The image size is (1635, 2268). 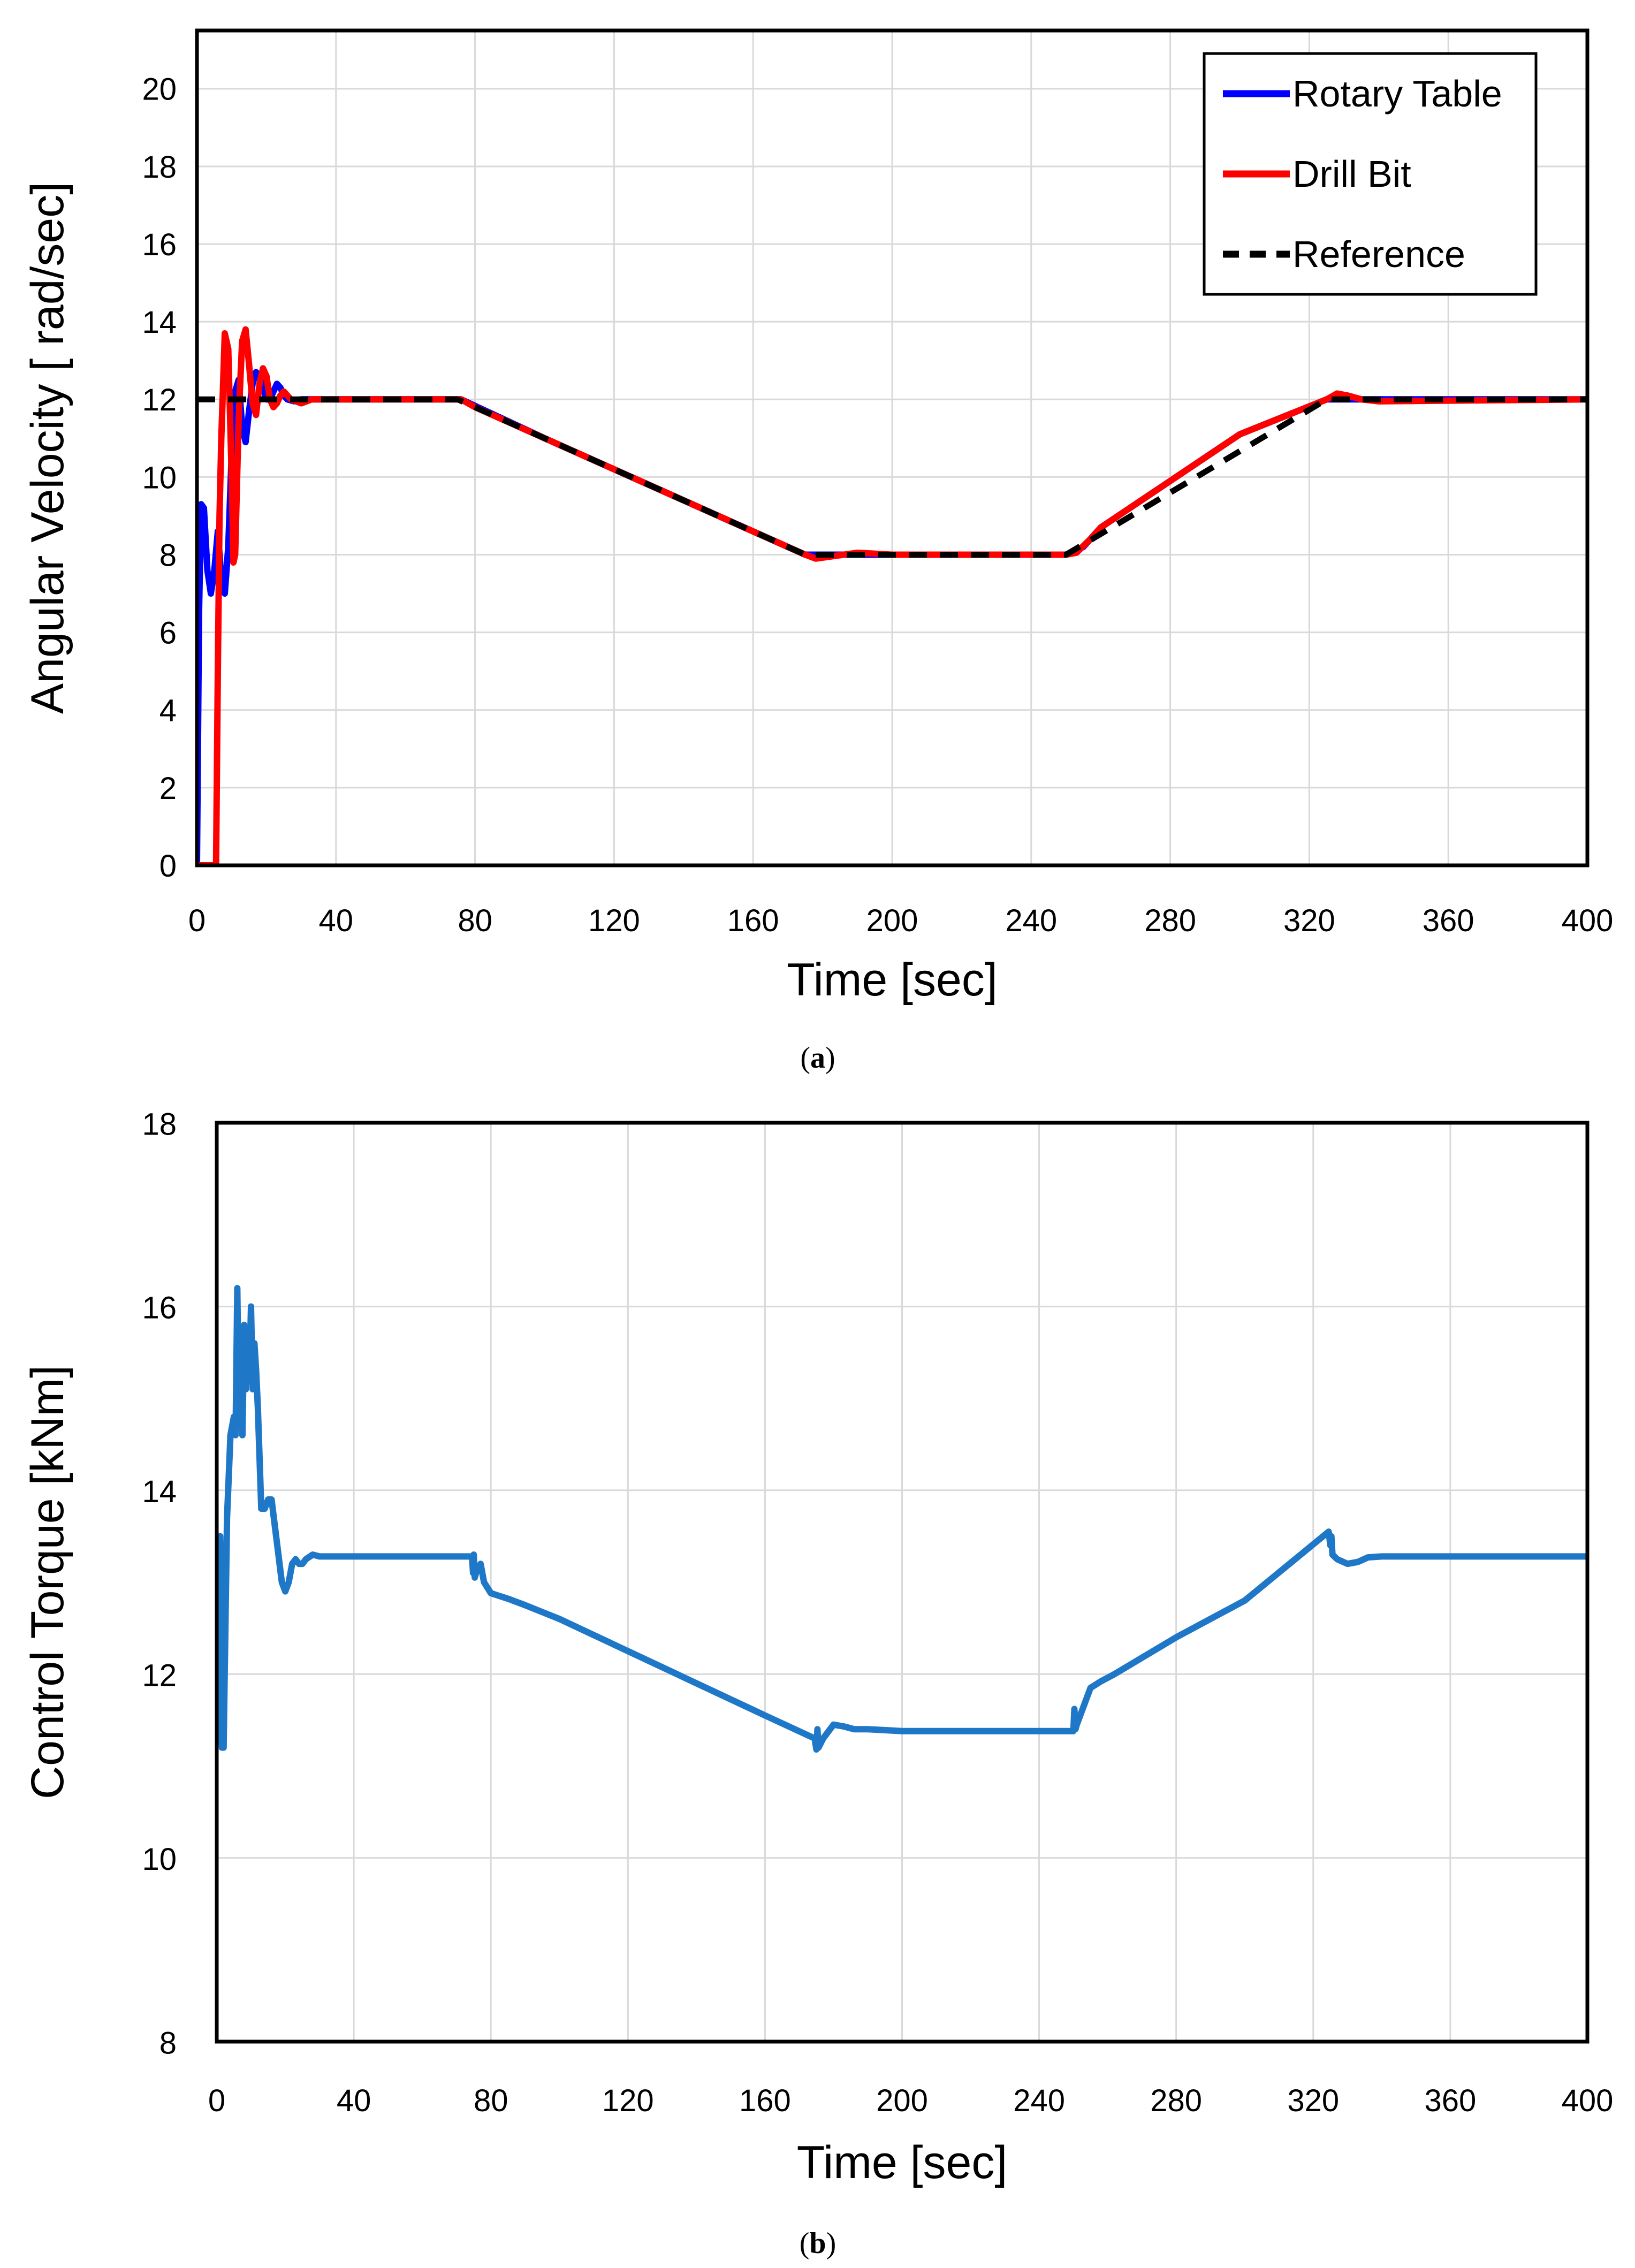 What do you see at coordinates (197, 920) in the screenshot?
I see `a-x-tick-label: 0` at bounding box center [197, 920].